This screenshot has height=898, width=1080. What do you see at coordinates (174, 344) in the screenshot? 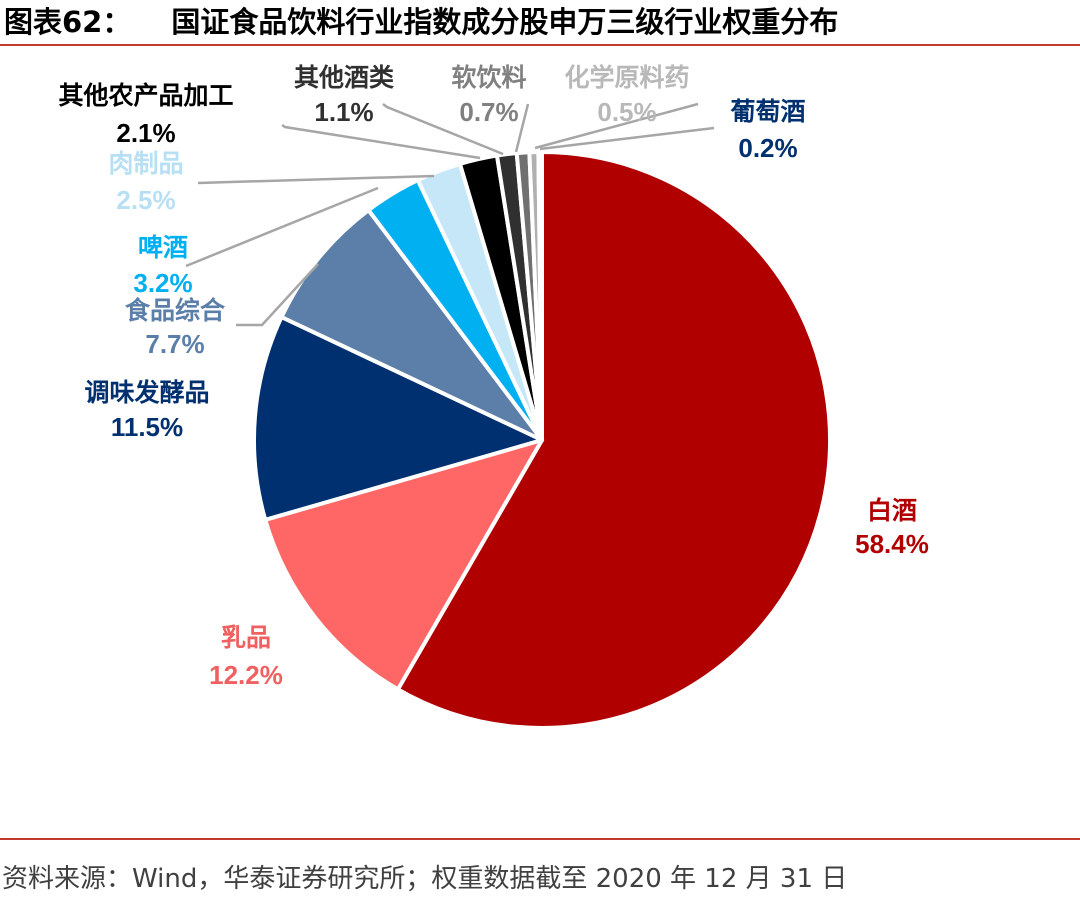
I see `slice-value-label: 7.7%` at bounding box center [174, 344].